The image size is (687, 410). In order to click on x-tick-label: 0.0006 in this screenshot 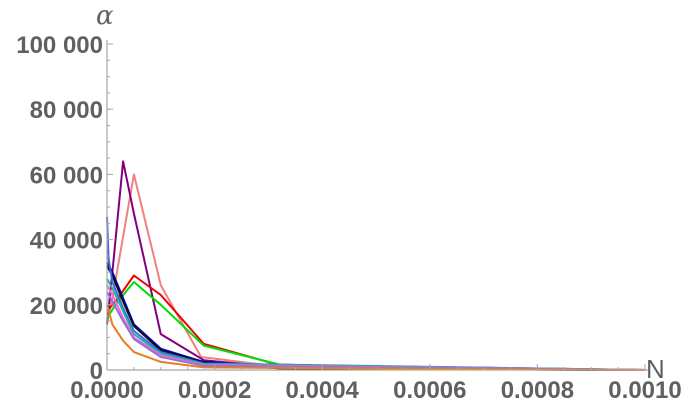, I will do `click(429, 390)`.